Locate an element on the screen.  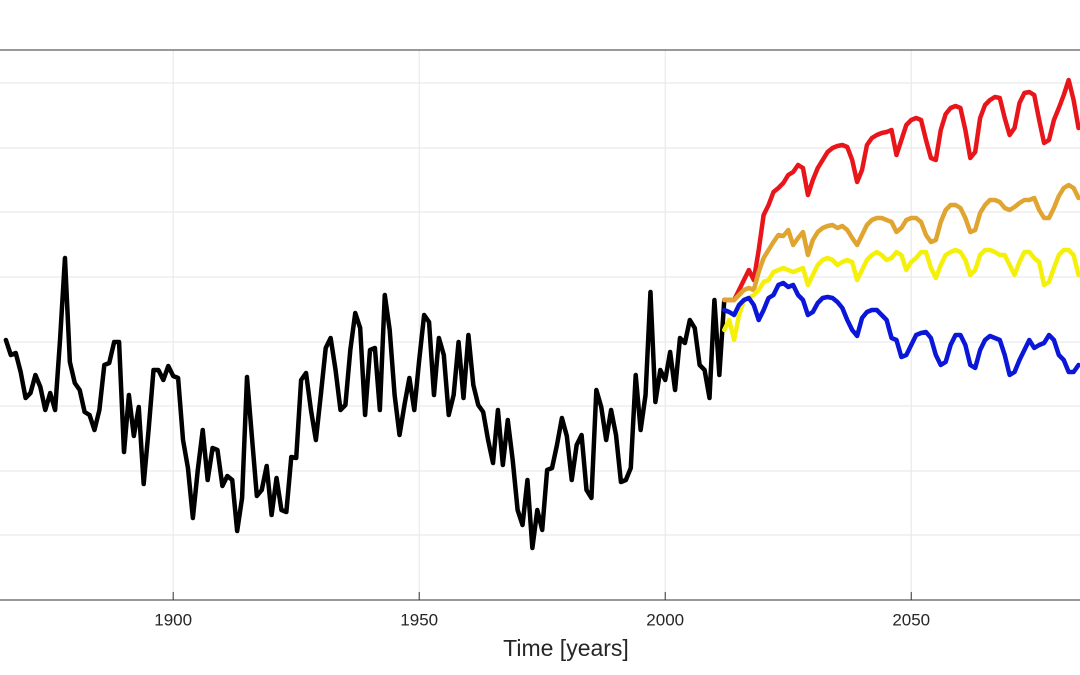
x-tick-label: 1950 is located at coordinates (419, 619).